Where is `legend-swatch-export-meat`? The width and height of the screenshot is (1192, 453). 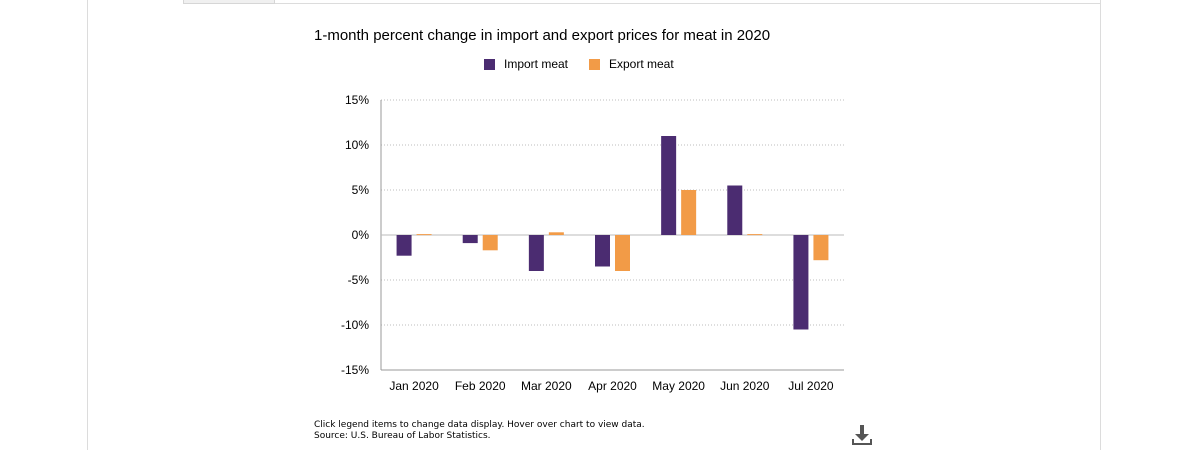 legend-swatch-export-meat is located at coordinates (594, 64).